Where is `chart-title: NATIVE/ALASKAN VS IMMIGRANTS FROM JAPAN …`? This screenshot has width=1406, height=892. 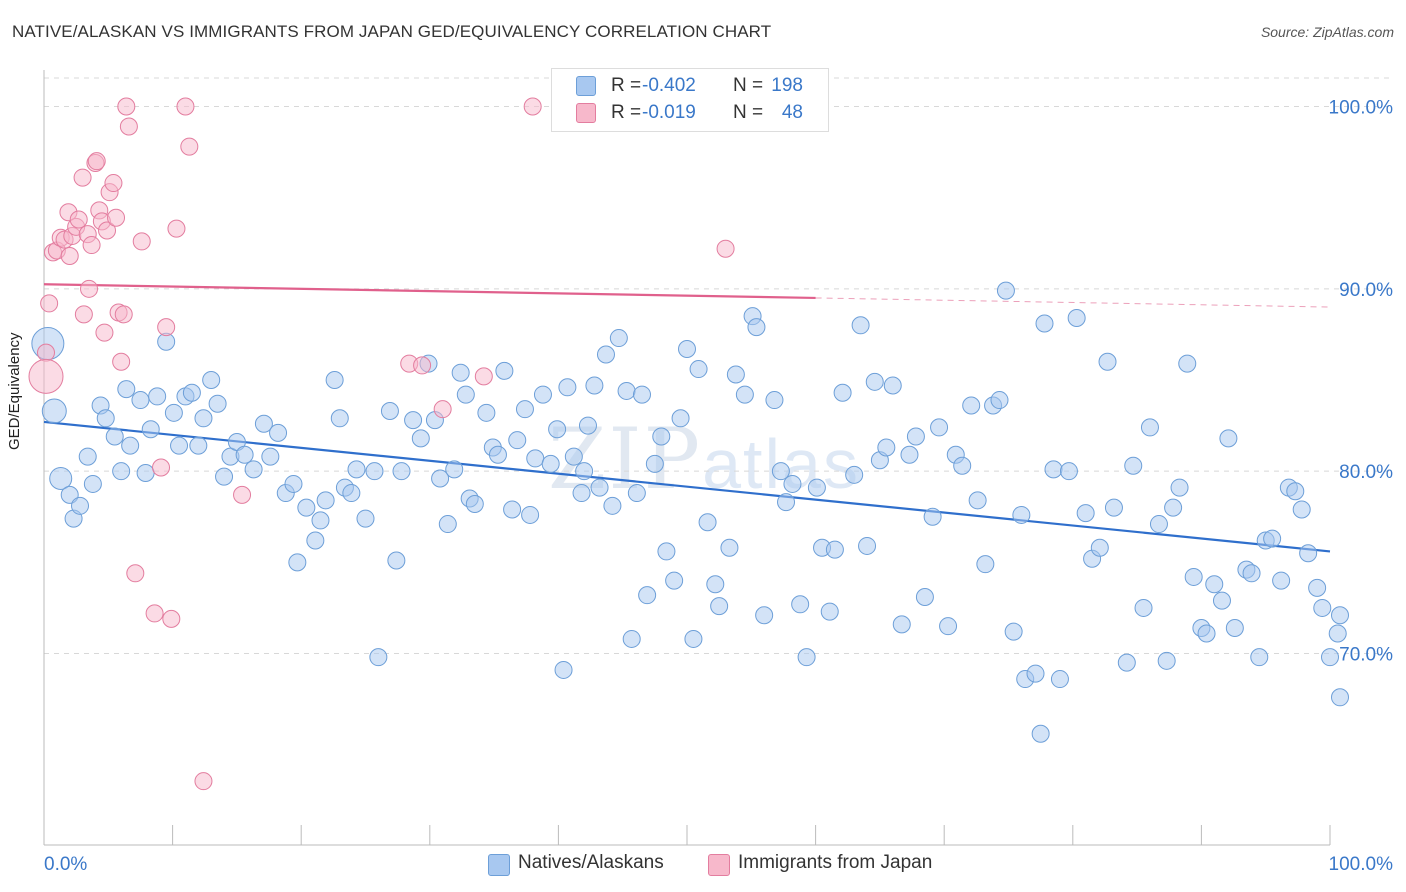 chart-title: NATIVE/ALASKAN VS IMMIGRANTS FROM JAPAN … is located at coordinates (392, 31).